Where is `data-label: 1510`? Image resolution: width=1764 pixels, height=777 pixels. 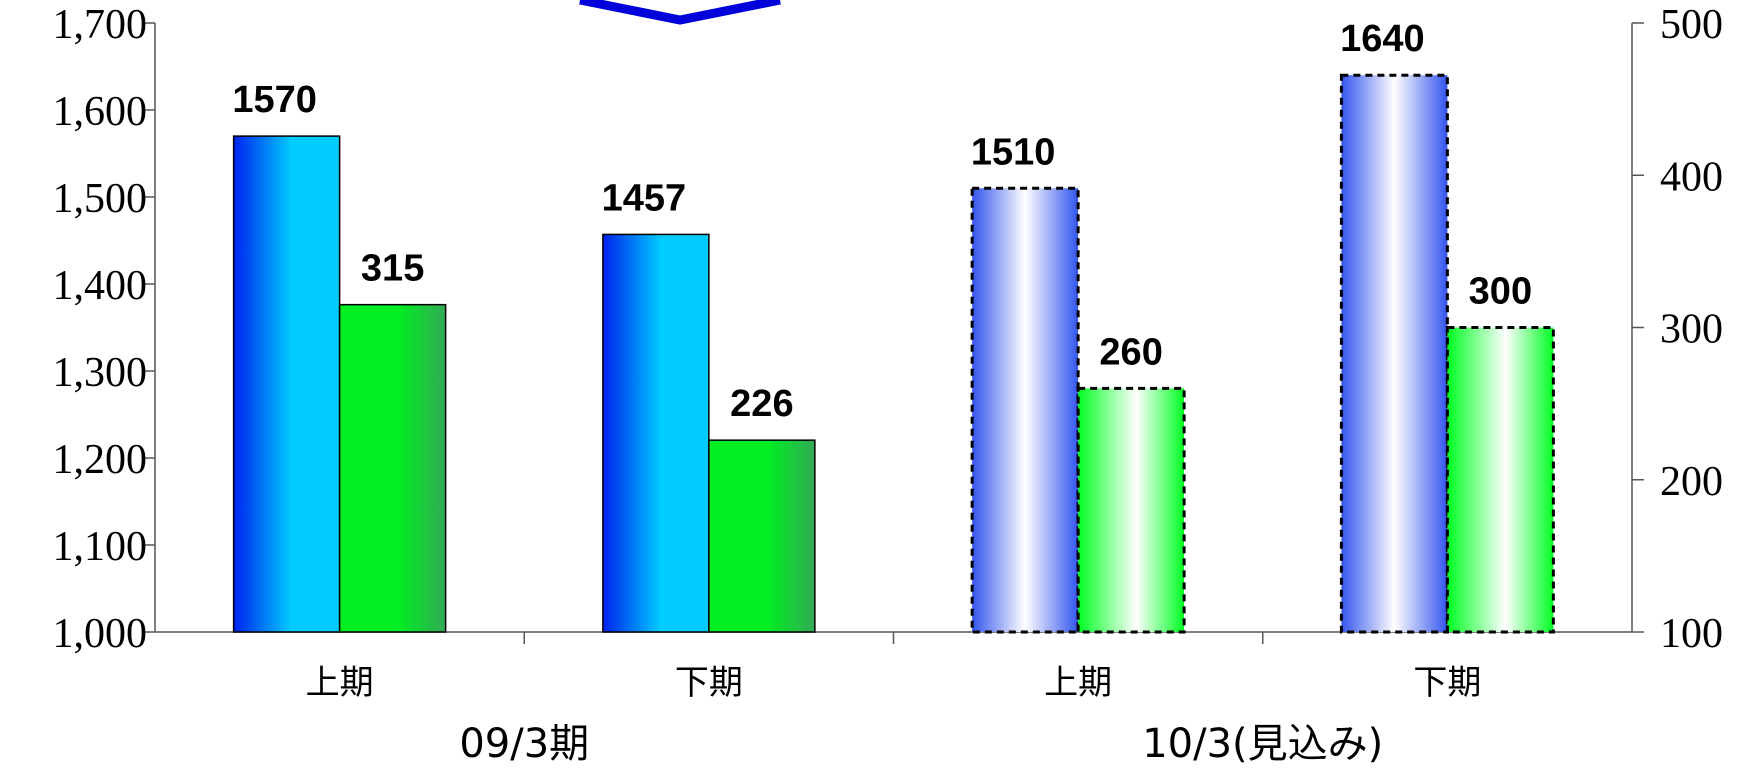
data-label: 1510 is located at coordinates (1013, 152).